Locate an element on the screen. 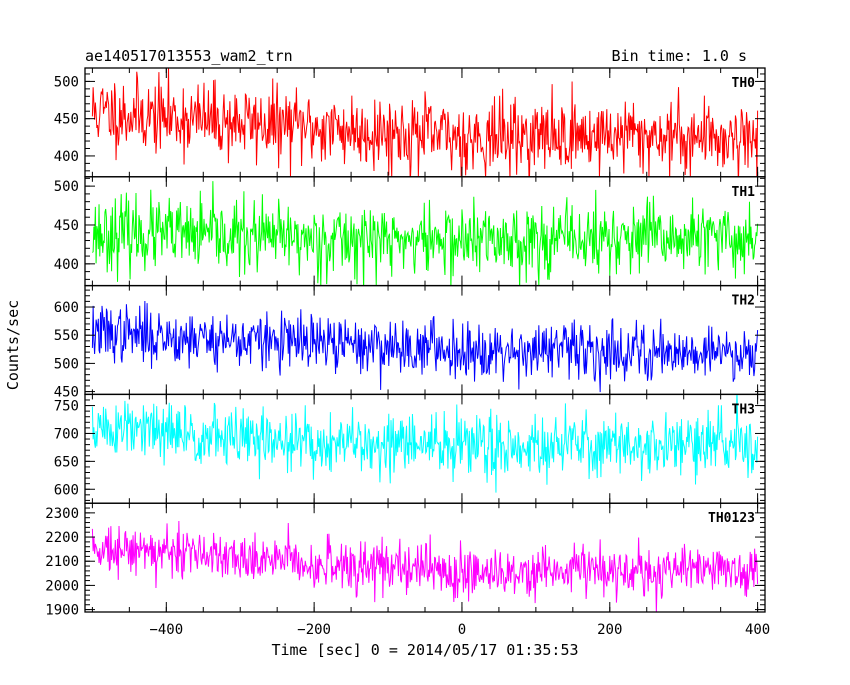 The image size is (850, 685). panel-th0: 400 450 500 TH0 is located at coordinates (410, 122).